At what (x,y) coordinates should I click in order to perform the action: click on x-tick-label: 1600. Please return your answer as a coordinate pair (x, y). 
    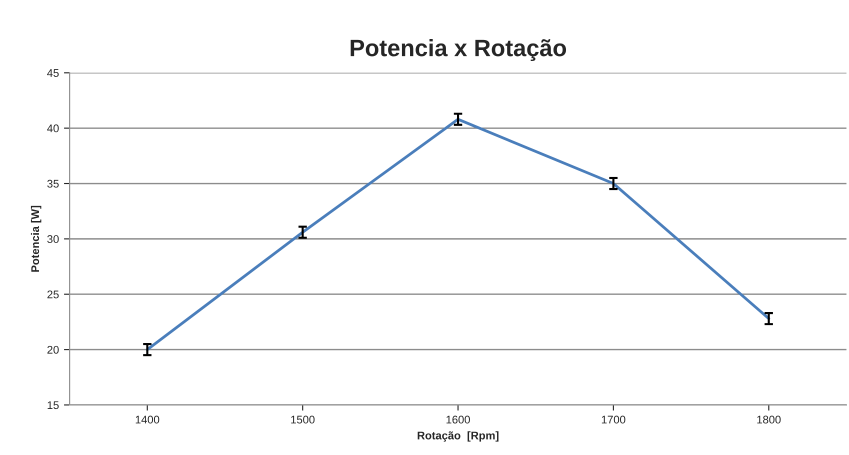
    Looking at the image, I should click on (458, 420).